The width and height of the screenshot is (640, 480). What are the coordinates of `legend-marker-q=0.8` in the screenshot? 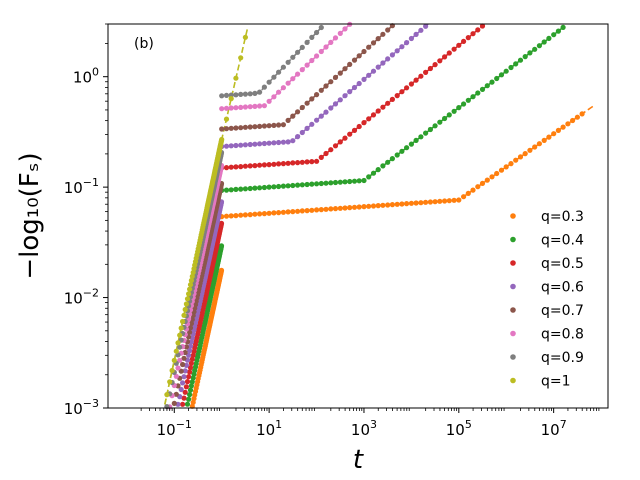 It's located at (513, 333).